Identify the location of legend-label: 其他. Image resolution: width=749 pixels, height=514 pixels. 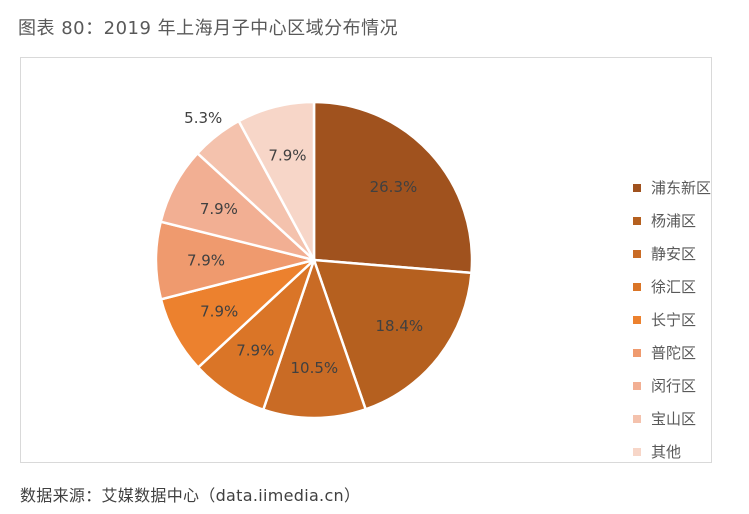
(666, 452).